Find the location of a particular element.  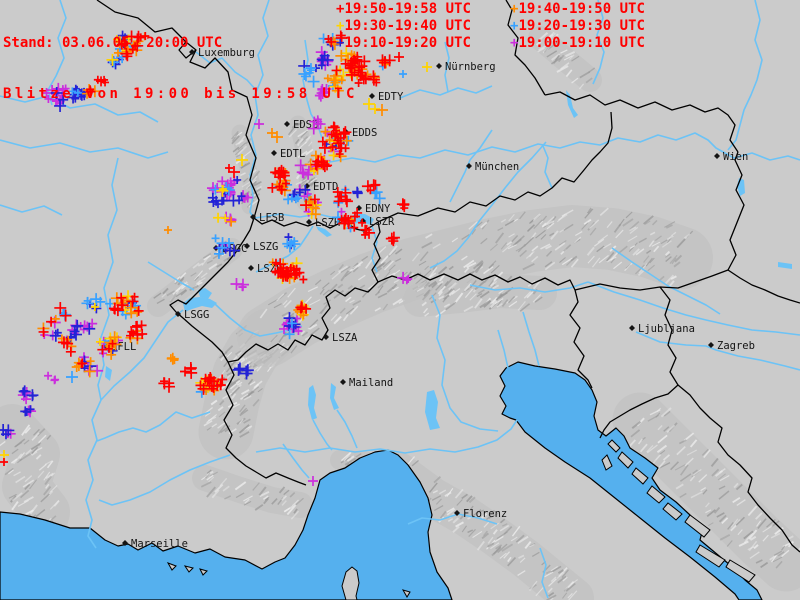

airport-label: LSZG is located at coordinates (265, 247).